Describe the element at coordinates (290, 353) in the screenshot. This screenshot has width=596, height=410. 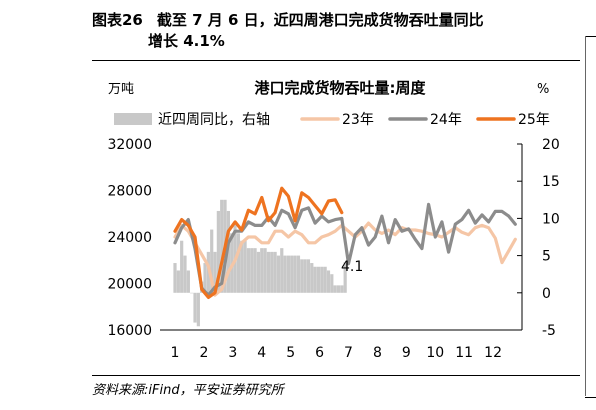
I see `x-tick-label: 5` at that location.